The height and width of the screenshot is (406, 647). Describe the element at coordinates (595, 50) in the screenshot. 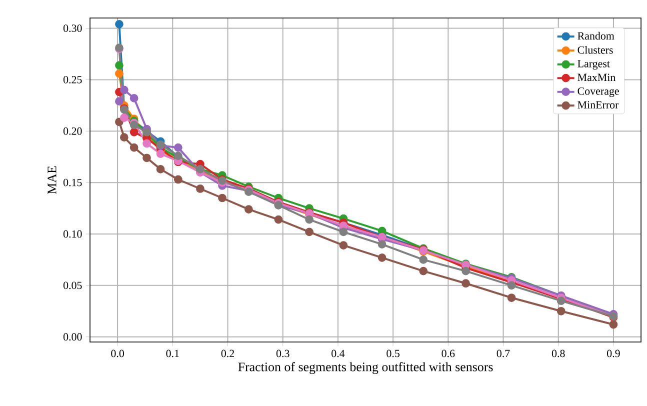

I see `legend-label: Clusters` at that location.